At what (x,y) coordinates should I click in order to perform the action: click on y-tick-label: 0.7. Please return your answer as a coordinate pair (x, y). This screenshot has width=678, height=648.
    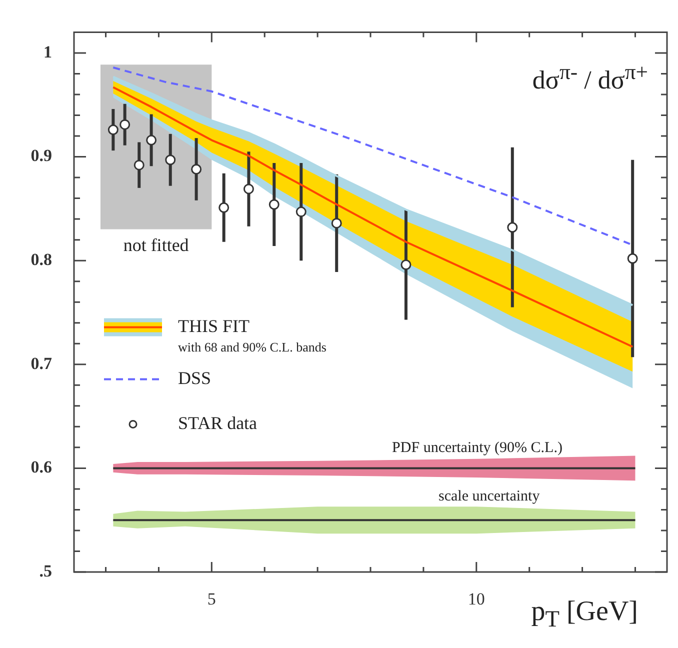
    Looking at the image, I should click on (41, 363).